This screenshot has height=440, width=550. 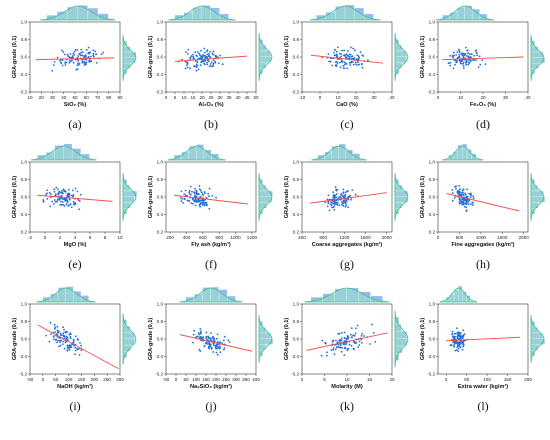 What do you see at coordinates (238, 97) in the screenshot?
I see `x-tick-label: 40` at bounding box center [238, 97].